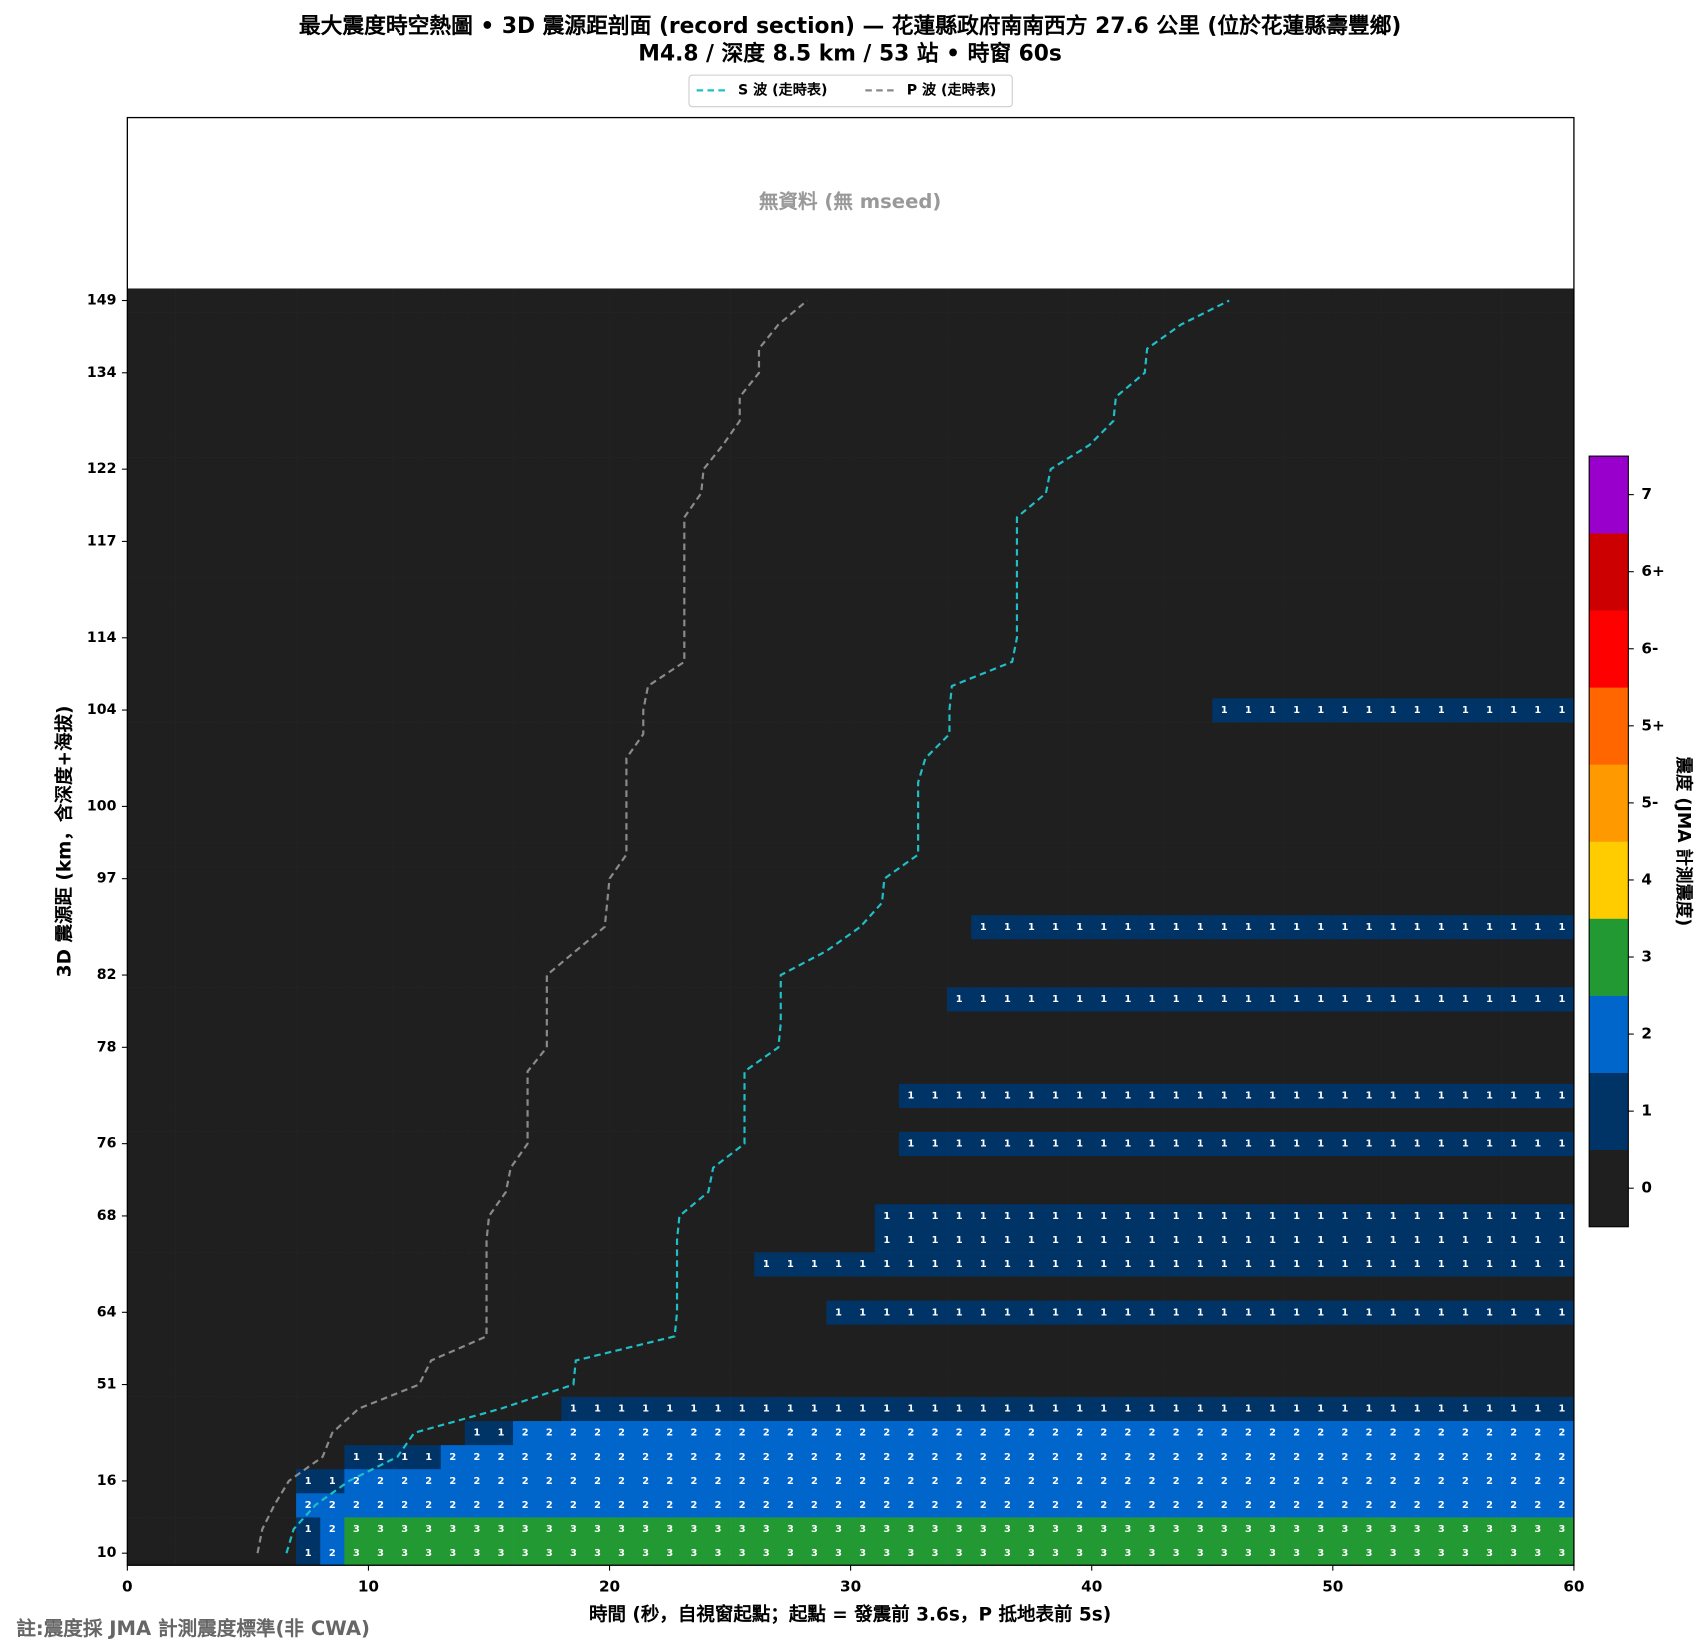  Describe the element at coordinates (1646, 879) in the screenshot. I see `colorbar-tick-label: 4` at that location.